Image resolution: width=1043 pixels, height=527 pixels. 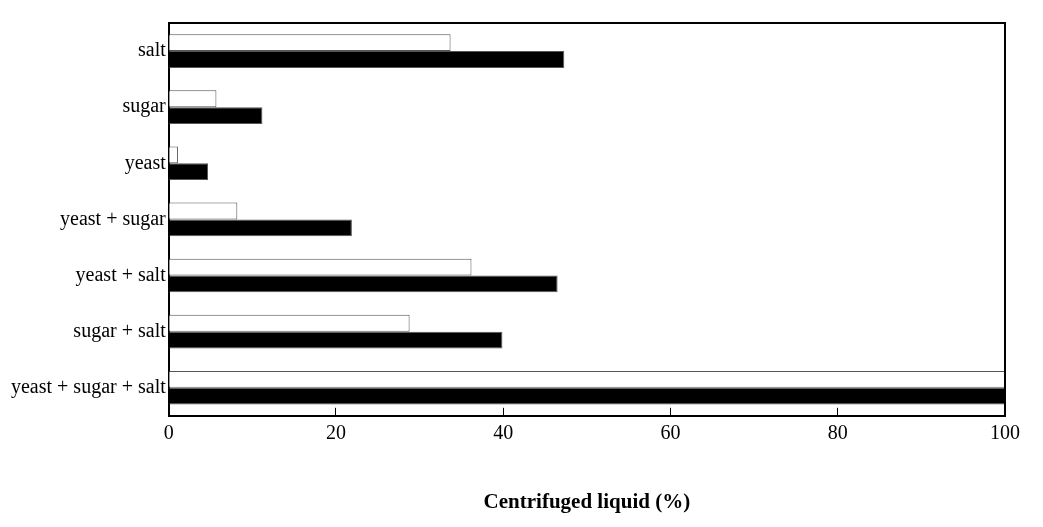 I want to click on x-axis-title: Centrifuged liquid (%), so click(x=587, y=500).